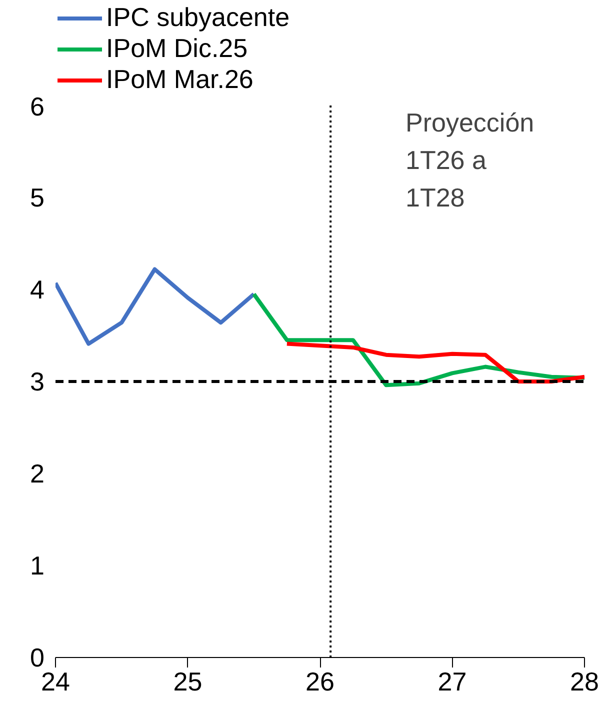  What do you see at coordinates (584, 681) in the screenshot?
I see `x-tick-label: 28` at bounding box center [584, 681].